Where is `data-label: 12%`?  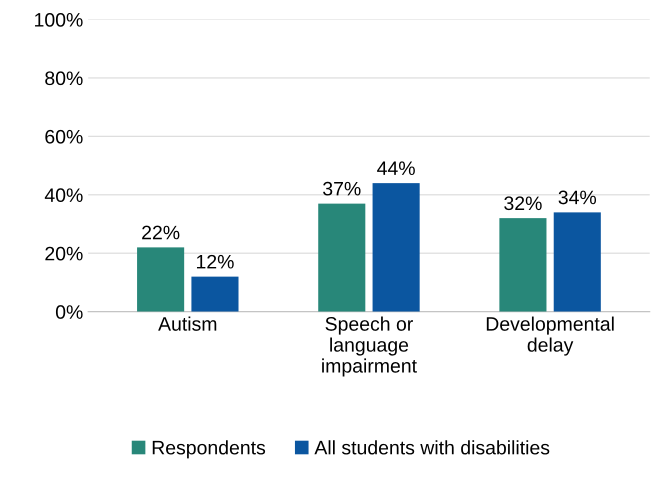 data-label: 12% is located at coordinates (215, 261).